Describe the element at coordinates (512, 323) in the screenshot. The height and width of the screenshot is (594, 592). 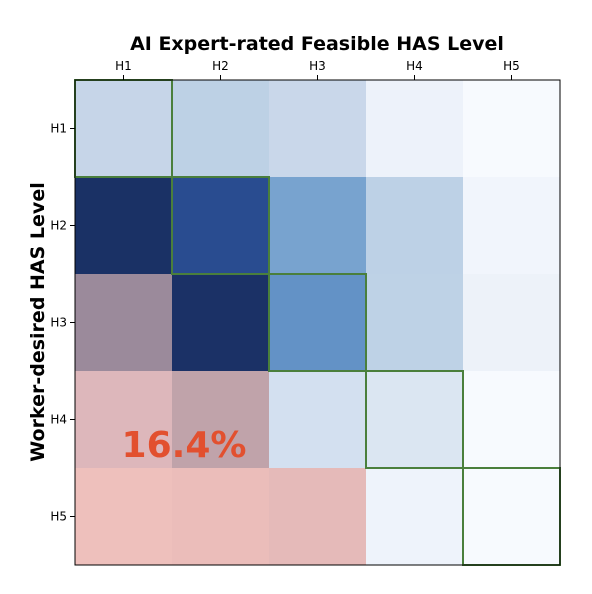
I see `heatmap-cell-H3-H5` at that location.